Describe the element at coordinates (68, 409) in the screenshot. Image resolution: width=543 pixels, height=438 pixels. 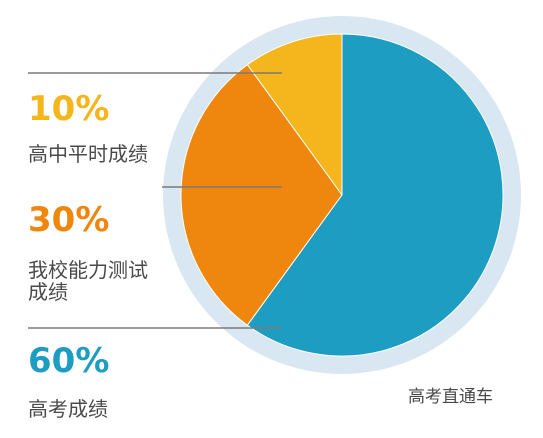
I see `slice-category-label: 高考成绩` at that location.